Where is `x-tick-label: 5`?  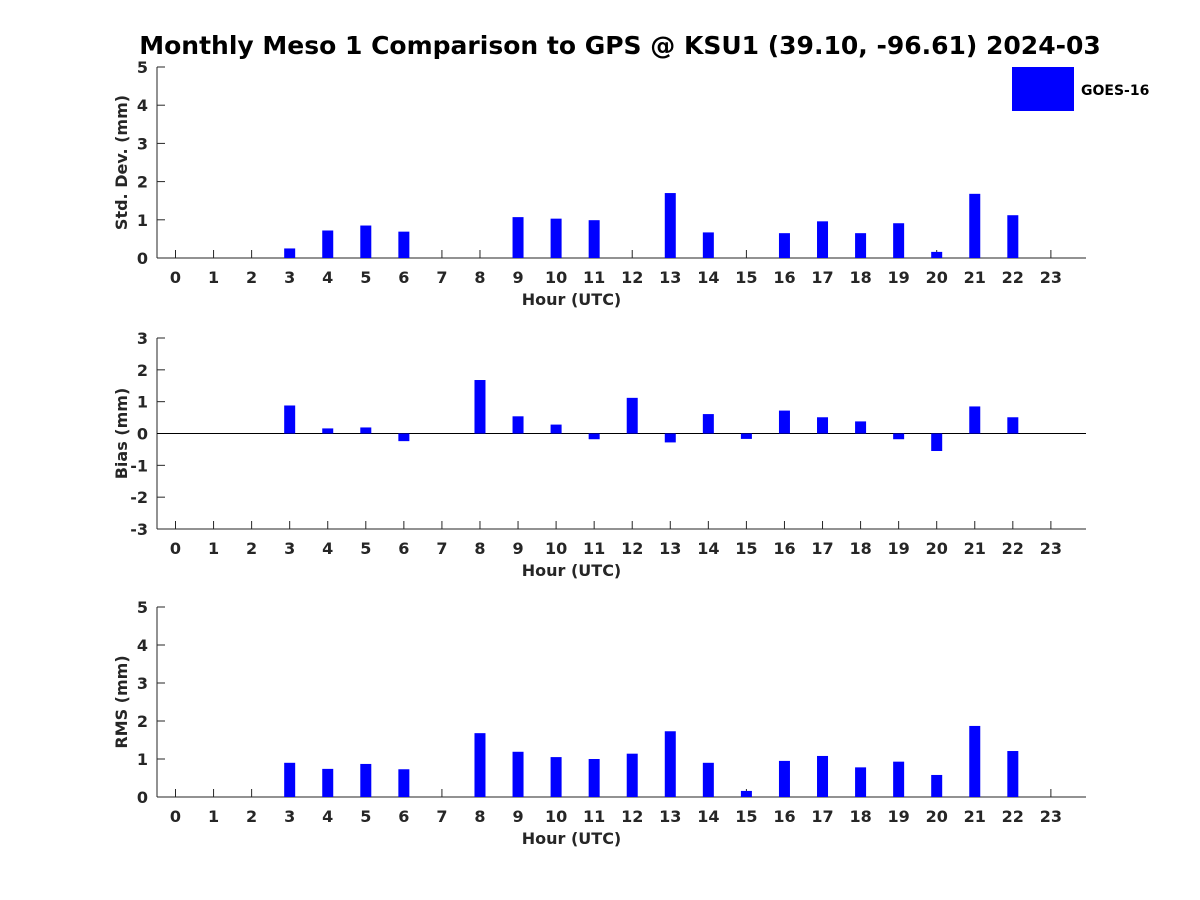
x-tick-label: 5 is located at coordinates (365, 548).